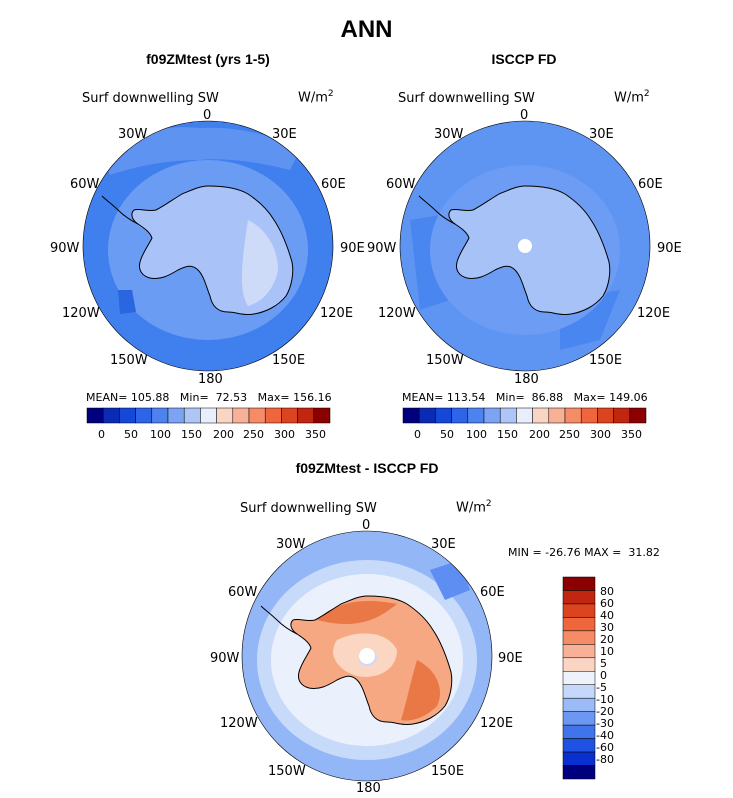 The image size is (733, 798). I want to click on figure-title: ANN, so click(366, 29).